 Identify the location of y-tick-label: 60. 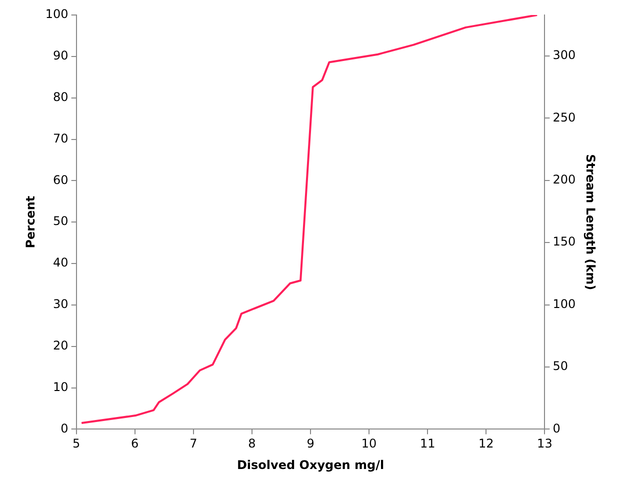
(60, 179).